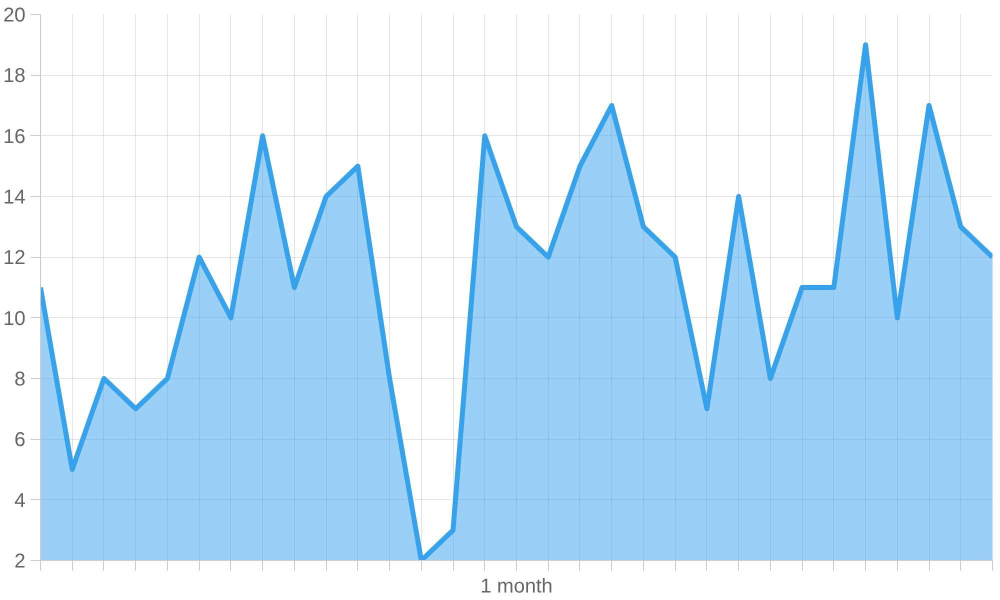 Image resolution: width=1000 pixels, height=600 pixels. I want to click on y-tick-label: 14, so click(14, 197).